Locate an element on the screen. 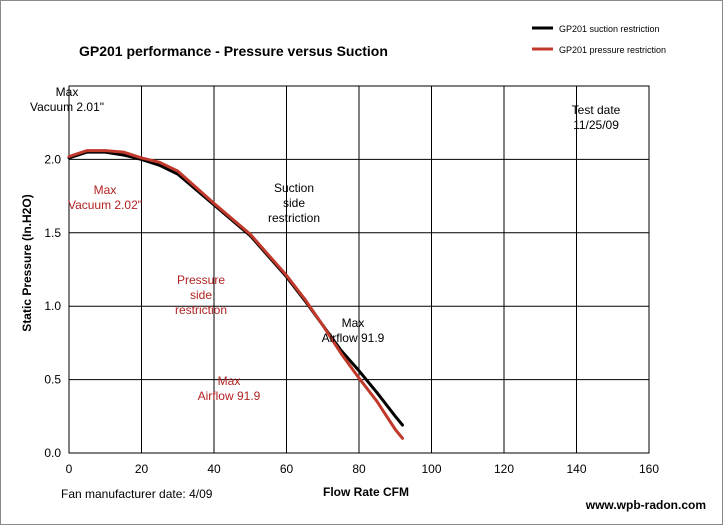  annotation-line: Vacuum 2.02" is located at coordinates (105, 205).